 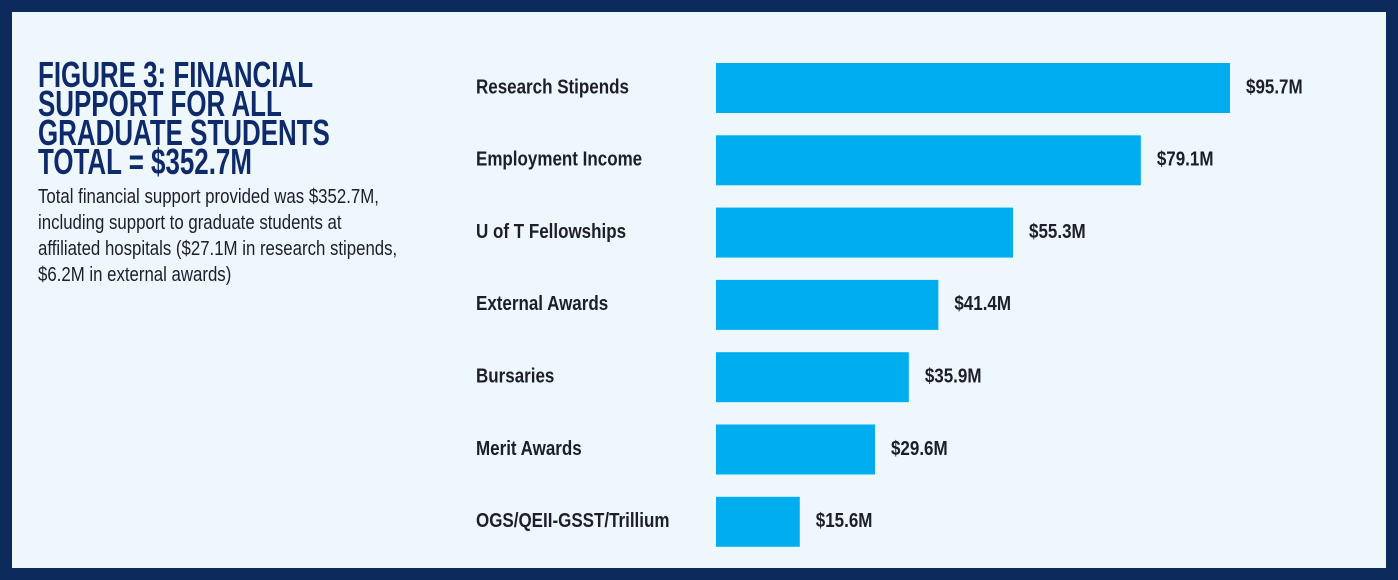 I want to click on value-label: $15.6M, so click(x=844, y=520).